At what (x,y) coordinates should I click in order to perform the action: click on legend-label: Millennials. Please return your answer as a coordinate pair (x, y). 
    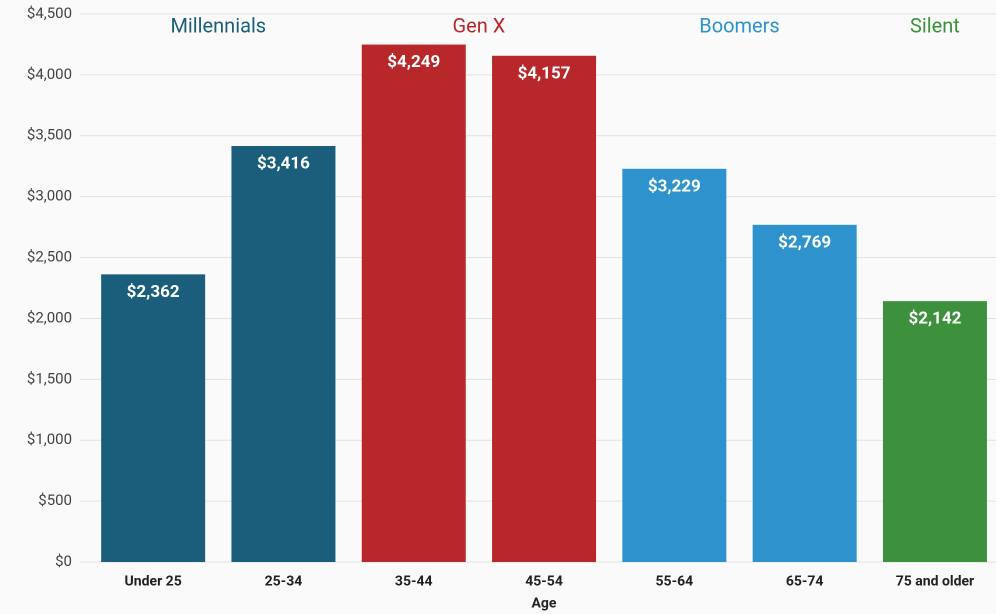
    Looking at the image, I should click on (218, 25).